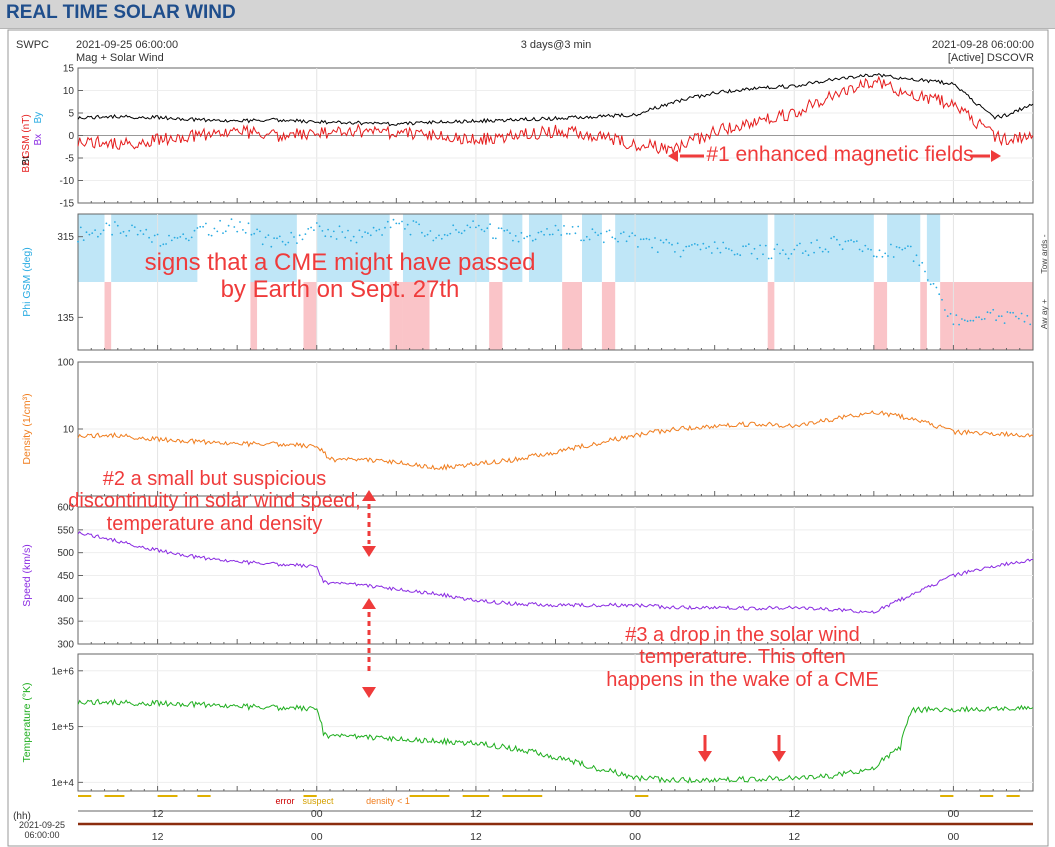 Image resolution: width=1055 pixels, height=847 pixels. What do you see at coordinates (779, 756) in the screenshot?
I see `annotation-3-arrow-right-head` at bounding box center [779, 756].